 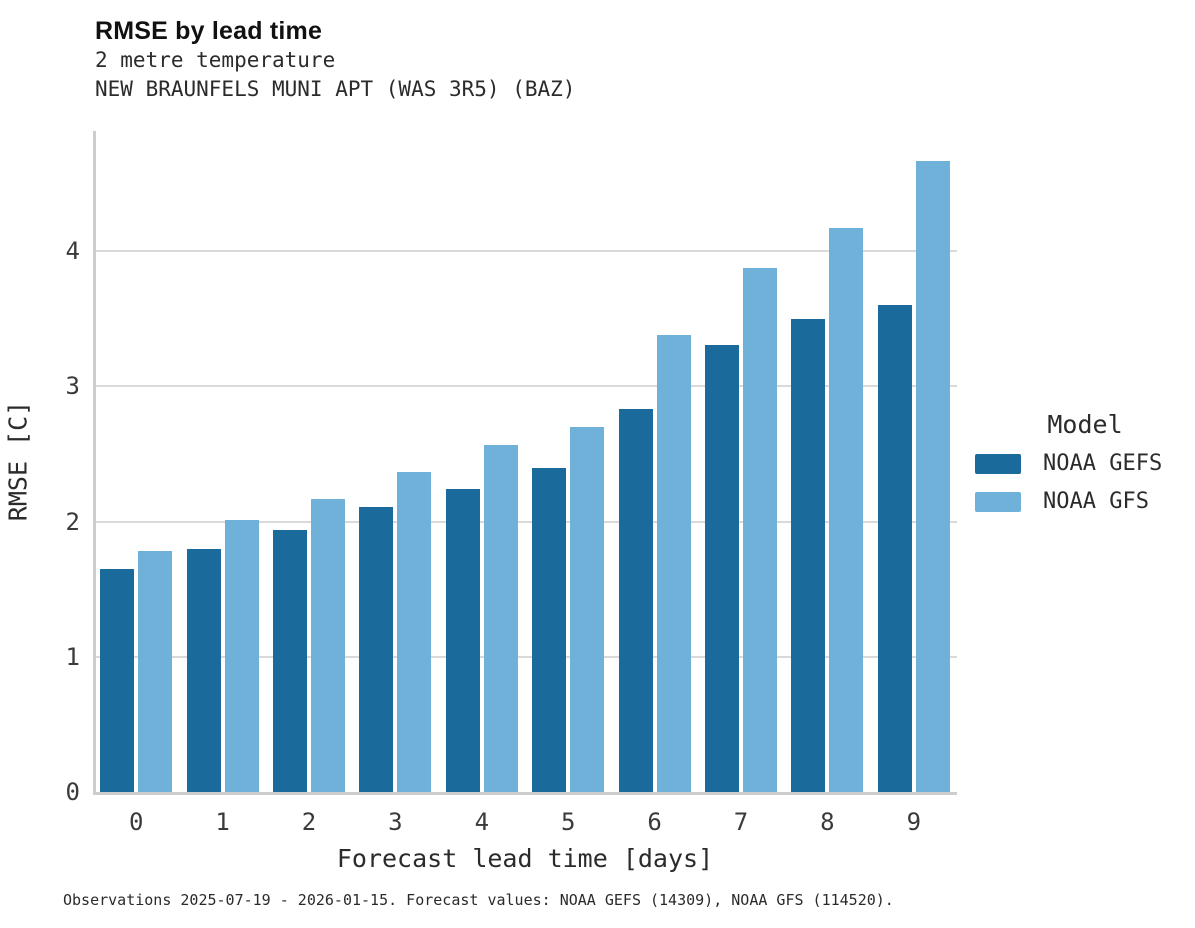 What do you see at coordinates (894, 548) in the screenshot?
I see `bar-noaa-gefs-day9` at bounding box center [894, 548].